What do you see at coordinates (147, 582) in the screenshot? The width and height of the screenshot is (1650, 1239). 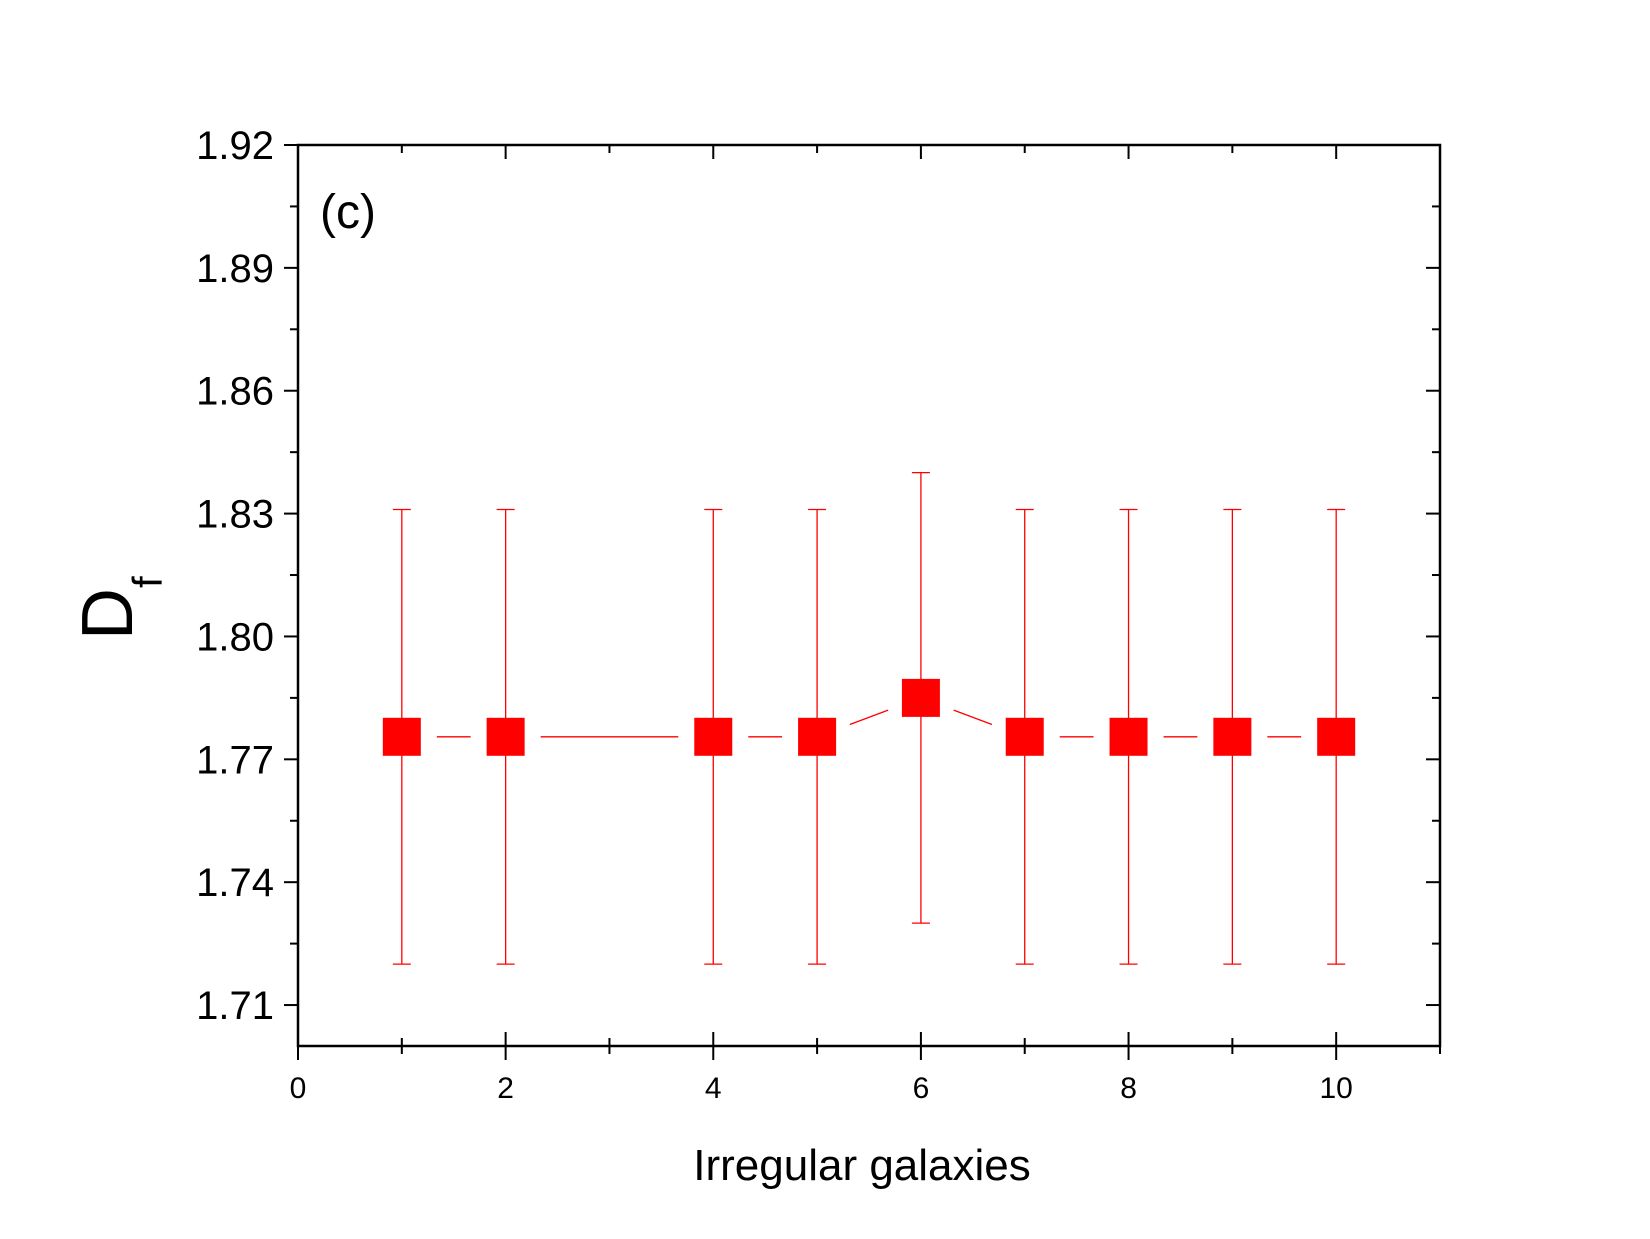 I see `y-axis-label-sub: f` at bounding box center [147, 582].